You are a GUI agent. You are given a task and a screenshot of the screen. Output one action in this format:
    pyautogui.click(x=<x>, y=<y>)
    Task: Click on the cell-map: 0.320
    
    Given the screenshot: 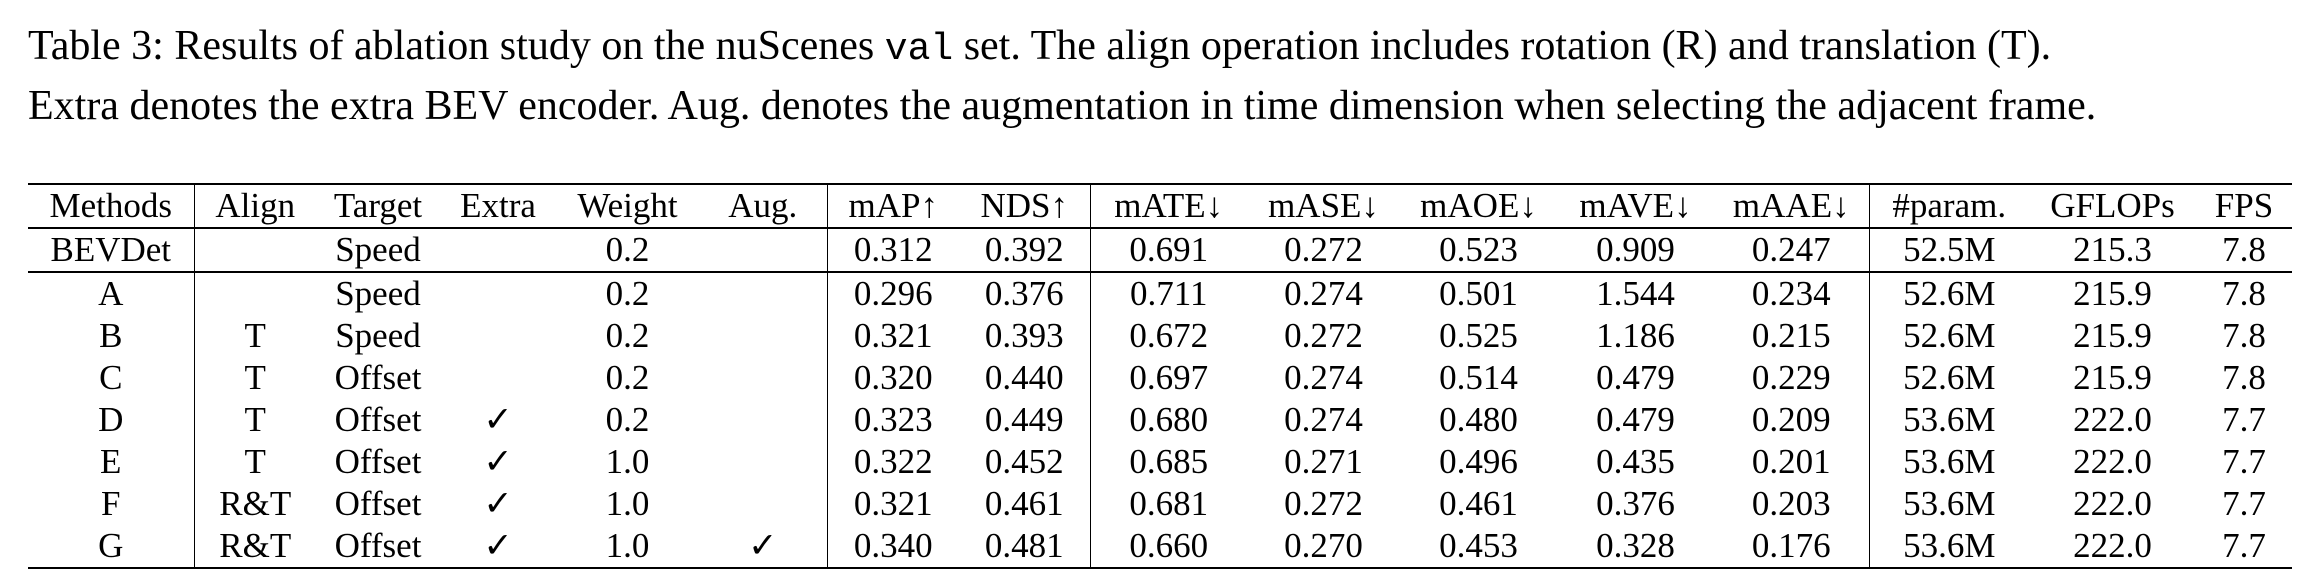 What is the action you would take?
    pyautogui.click(x=893, y=377)
    